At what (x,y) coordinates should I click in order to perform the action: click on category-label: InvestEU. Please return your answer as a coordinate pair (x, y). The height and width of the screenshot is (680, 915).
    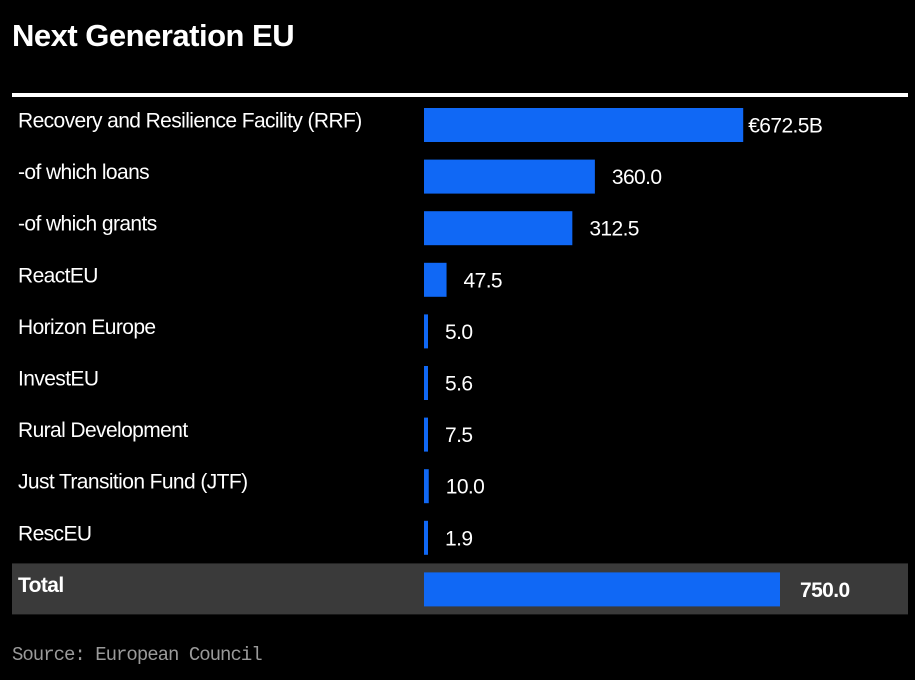
    Looking at the image, I should click on (58, 379).